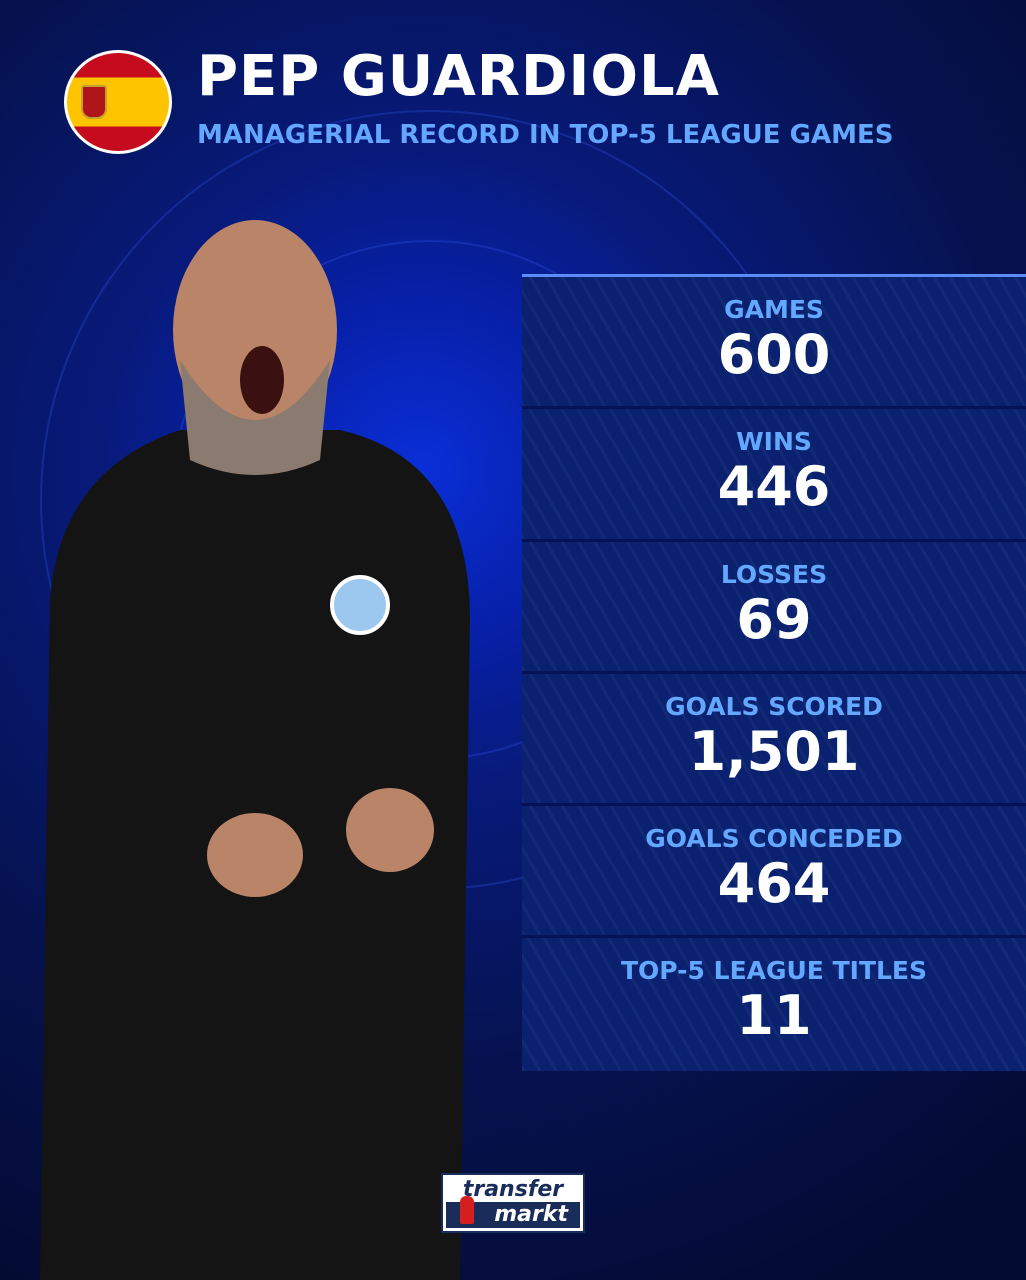 This screenshot has width=1026, height=1280. Describe the element at coordinates (118, 102) in the screenshot. I see `spain-flag-icon` at that location.